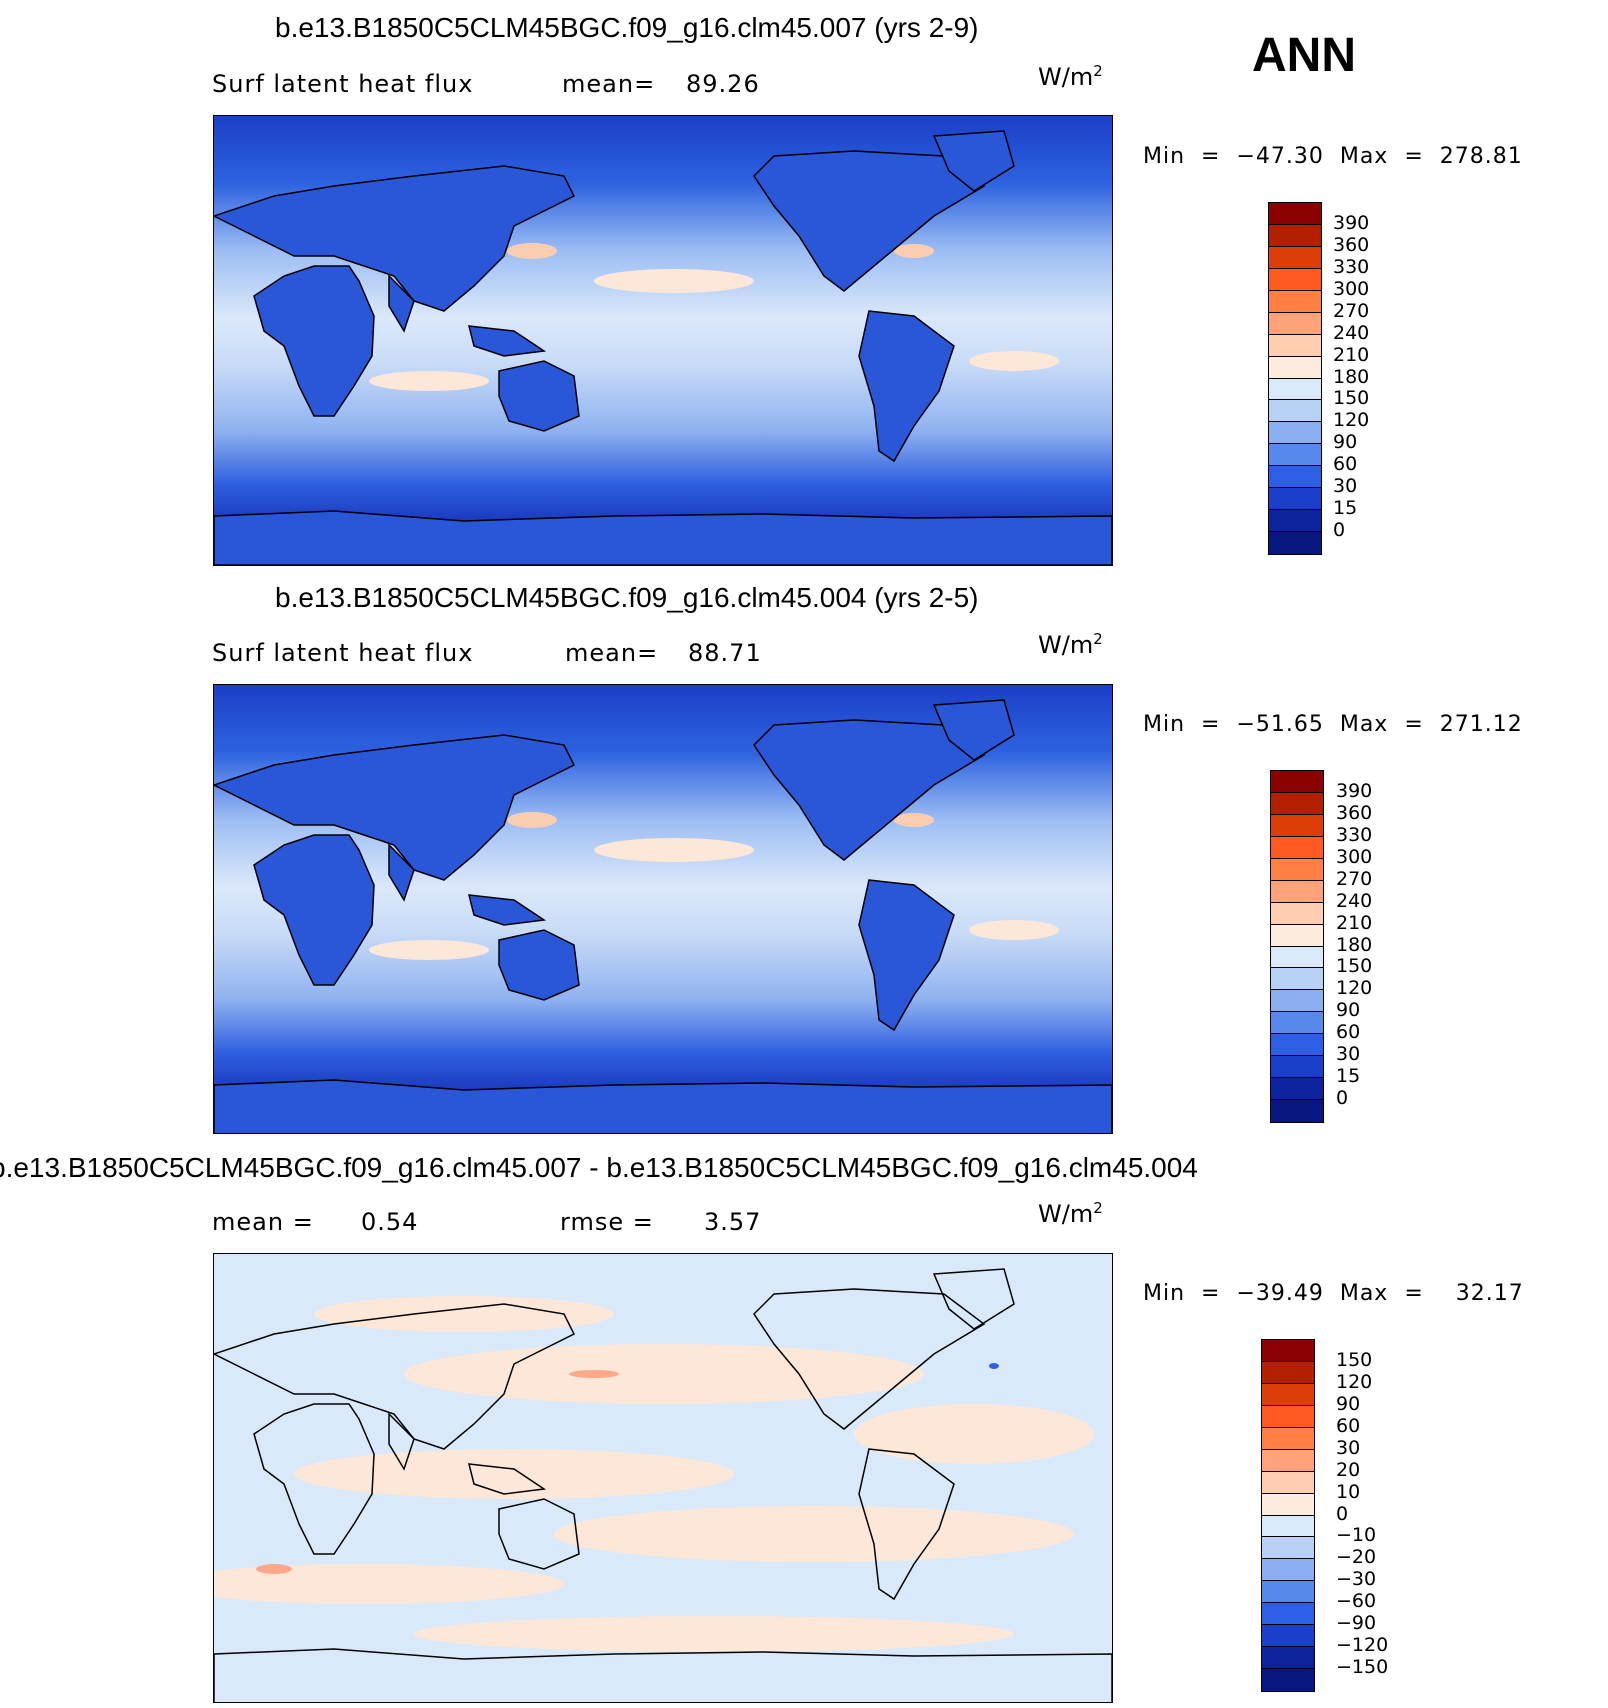 The image size is (1608, 1708). Describe the element at coordinates (1362, 1645) in the screenshot. I see `colorbar-label: −120` at that location.